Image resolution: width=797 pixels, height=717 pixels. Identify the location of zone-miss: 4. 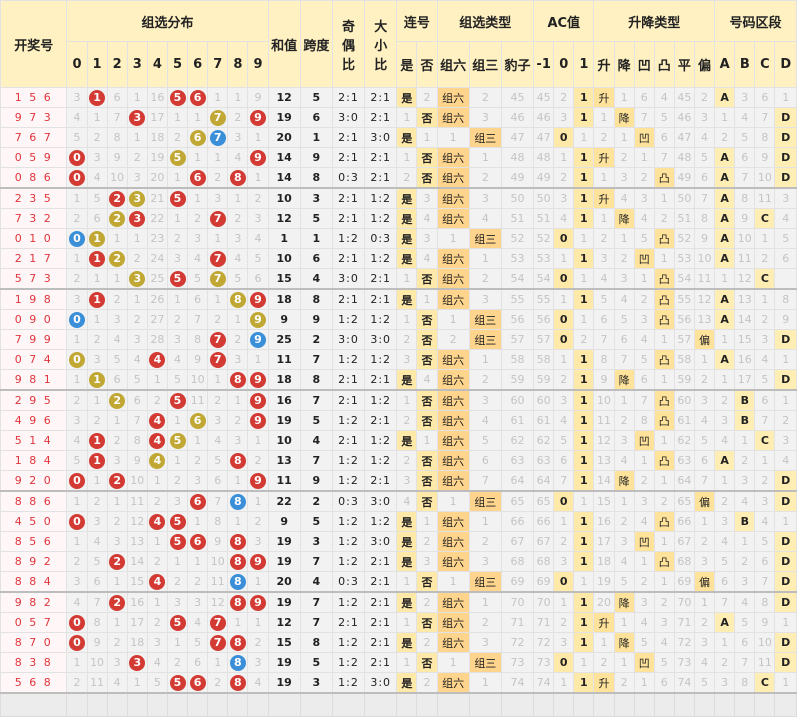
(745, 501).